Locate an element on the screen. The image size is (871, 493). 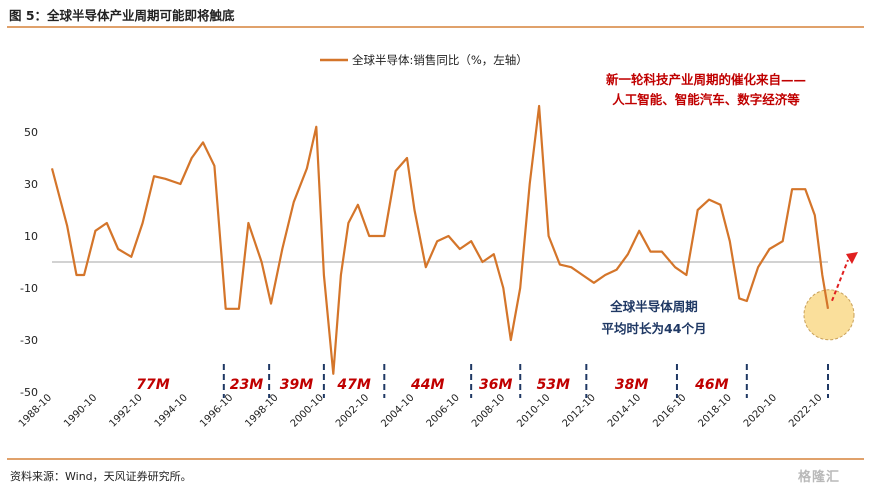
cycle-duration-label: 53M is located at coordinates (553, 385).